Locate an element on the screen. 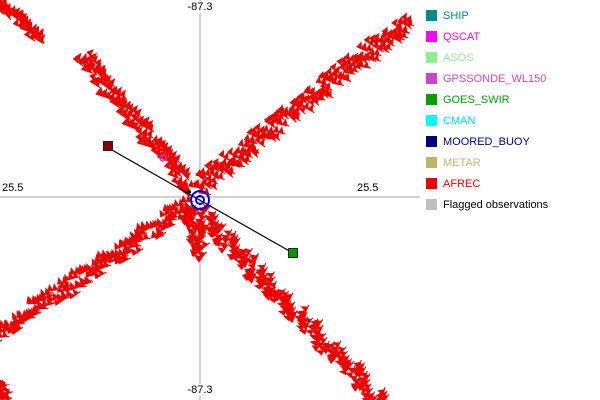 Image resolution: width=600 pixels, height=400 pixels. legend-label: QSCAT is located at coordinates (462, 36).